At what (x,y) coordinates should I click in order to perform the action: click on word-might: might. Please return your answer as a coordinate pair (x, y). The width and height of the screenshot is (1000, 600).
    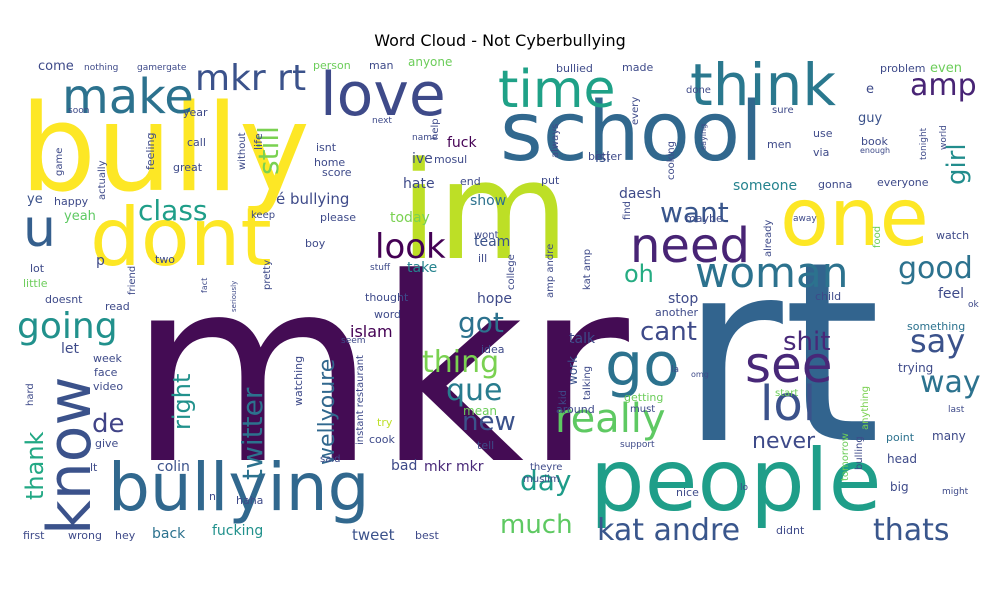
    Looking at the image, I should click on (955, 492).